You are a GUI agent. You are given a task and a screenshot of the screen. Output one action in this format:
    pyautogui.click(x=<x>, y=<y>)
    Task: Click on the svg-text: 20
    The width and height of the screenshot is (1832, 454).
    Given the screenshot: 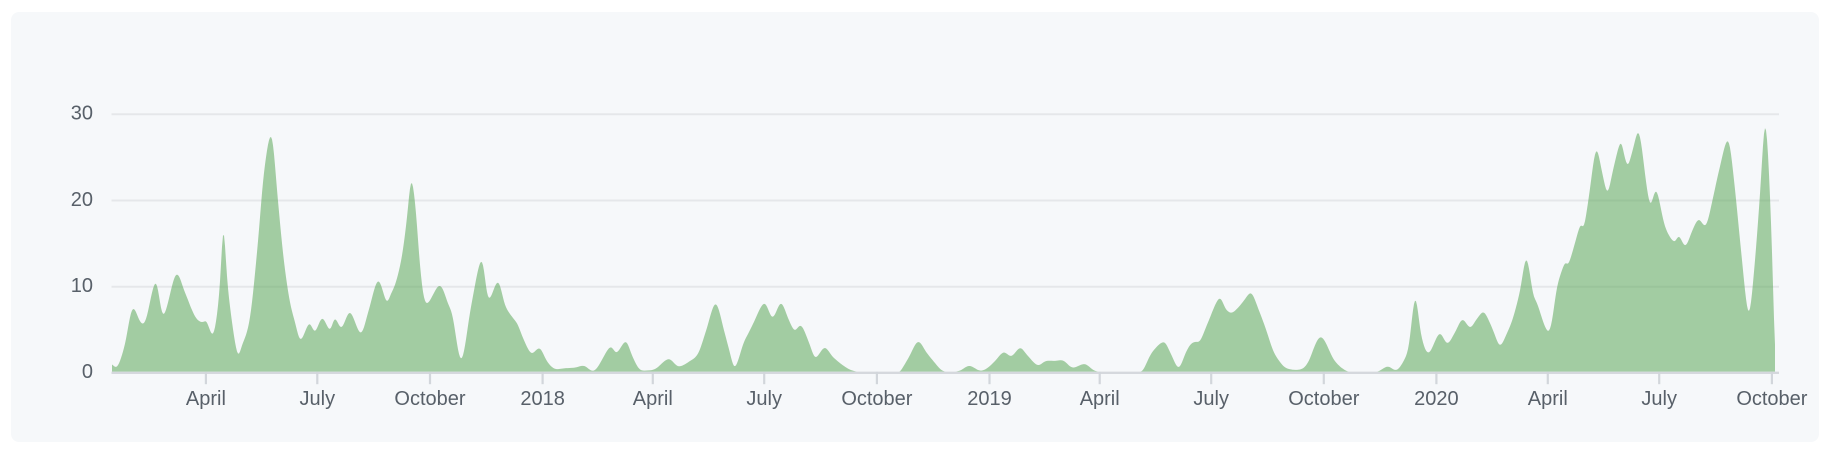 What is the action you would take?
    pyautogui.click(x=82, y=200)
    